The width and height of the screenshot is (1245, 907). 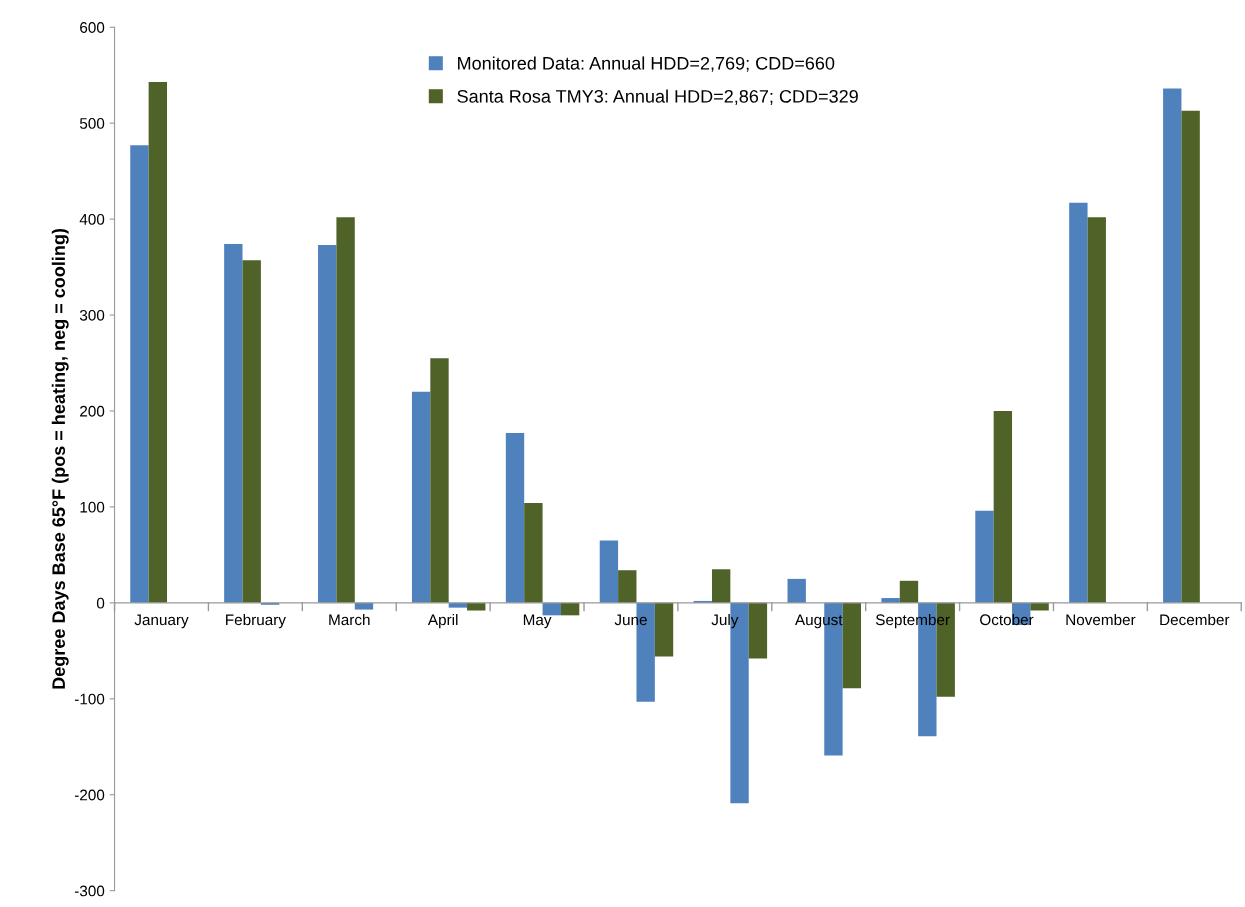 What do you see at coordinates (349, 619) in the screenshot?
I see `x-tick-label: March` at bounding box center [349, 619].